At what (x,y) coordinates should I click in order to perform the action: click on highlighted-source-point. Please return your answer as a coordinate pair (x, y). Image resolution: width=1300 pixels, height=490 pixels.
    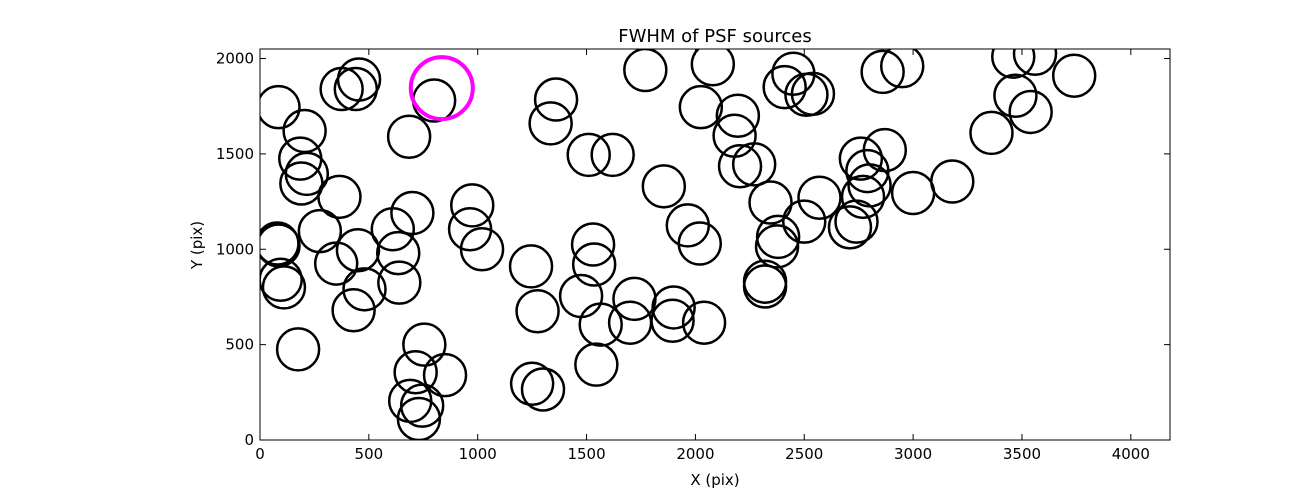
    Looking at the image, I should click on (441, 88).